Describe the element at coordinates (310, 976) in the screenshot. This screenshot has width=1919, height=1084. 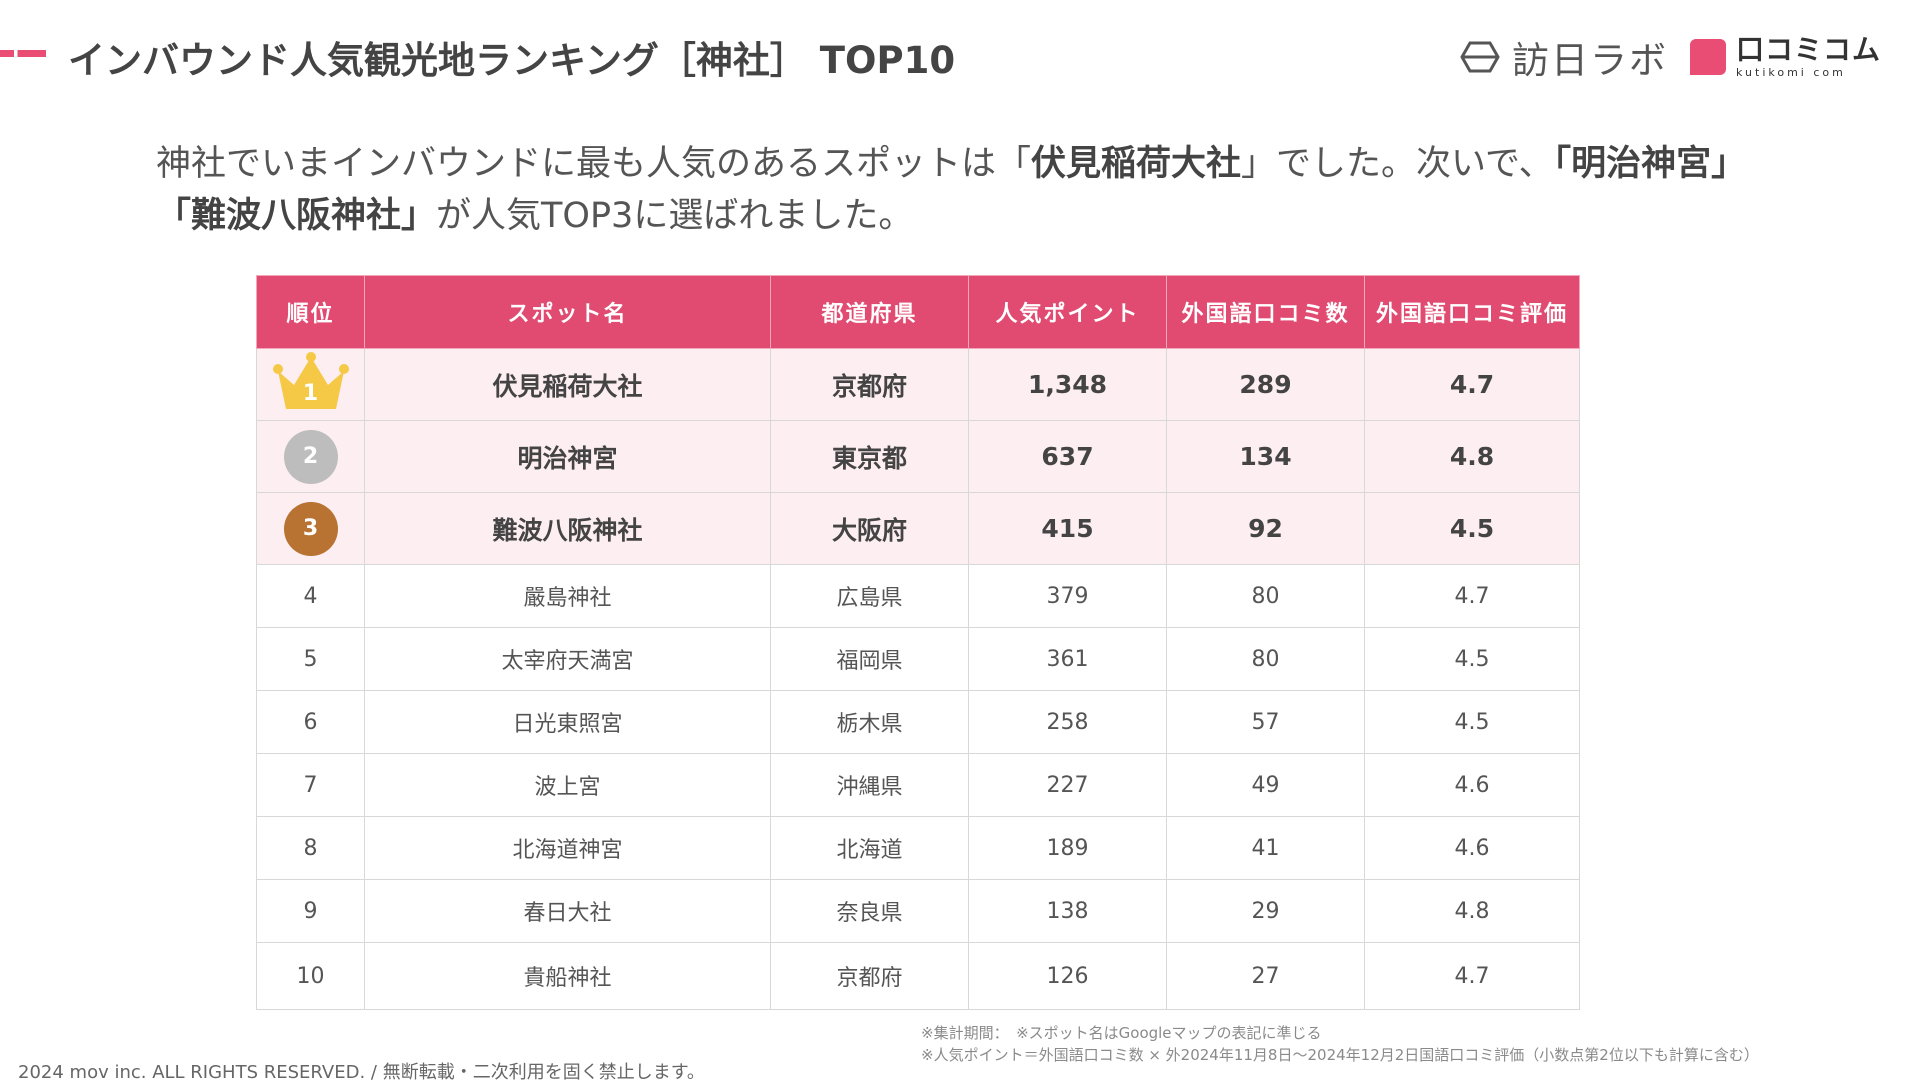
I see `rank-cell: 10` at that location.